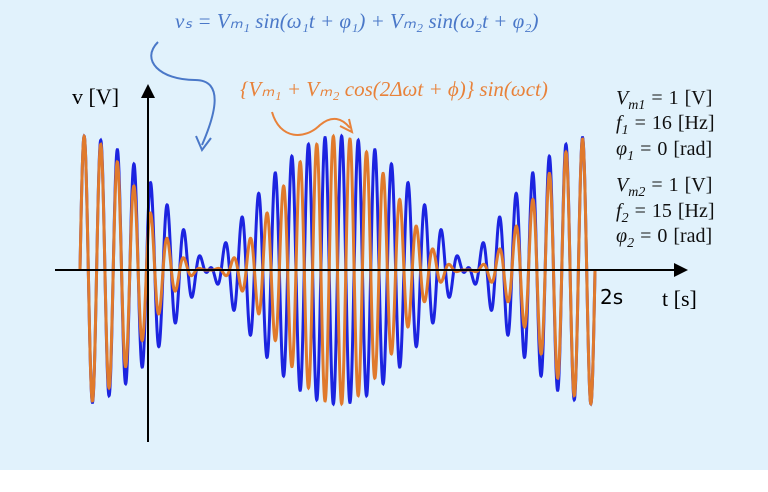  What do you see at coordinates (611, 297) in the screenshot?
I see `t-end-label: 2s` at bounding box center [611, 297].